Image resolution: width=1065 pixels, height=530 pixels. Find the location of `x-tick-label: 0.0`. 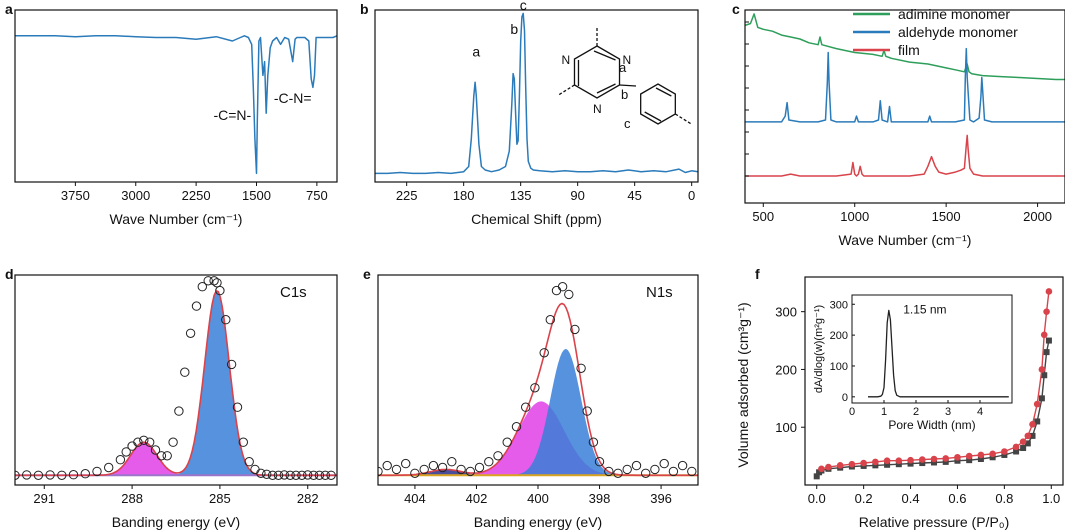

x-tick-label: 0.0 is located at coordinates (817, 498).